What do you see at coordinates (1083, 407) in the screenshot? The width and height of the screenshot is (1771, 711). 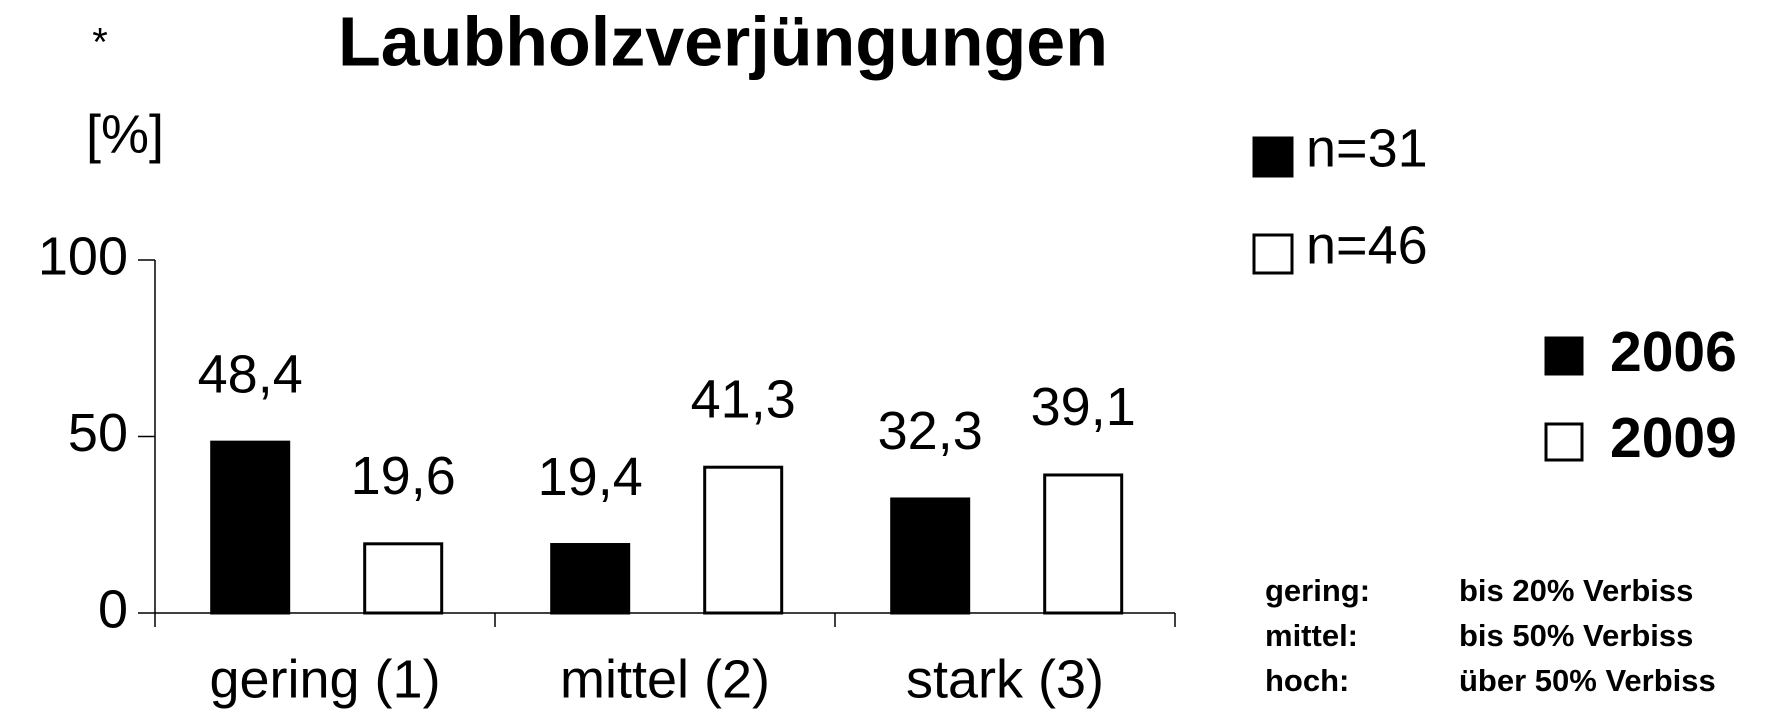 I see `value-label: 39,1` at bounding box center [1083, 407].